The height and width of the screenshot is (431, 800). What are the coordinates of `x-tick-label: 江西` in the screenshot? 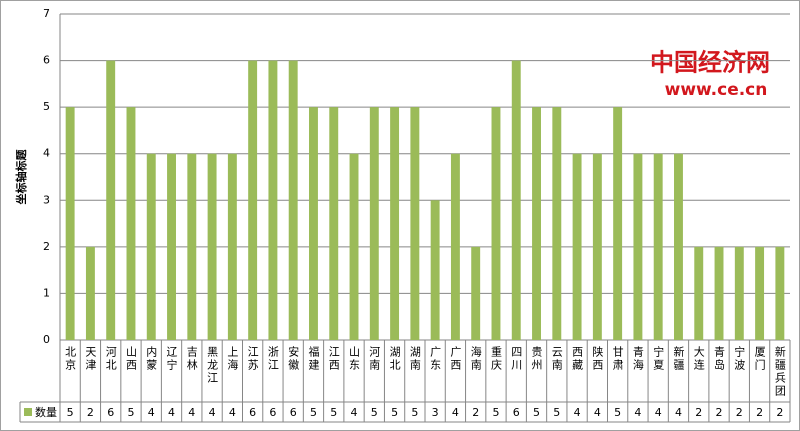 It's located at (333, 359).